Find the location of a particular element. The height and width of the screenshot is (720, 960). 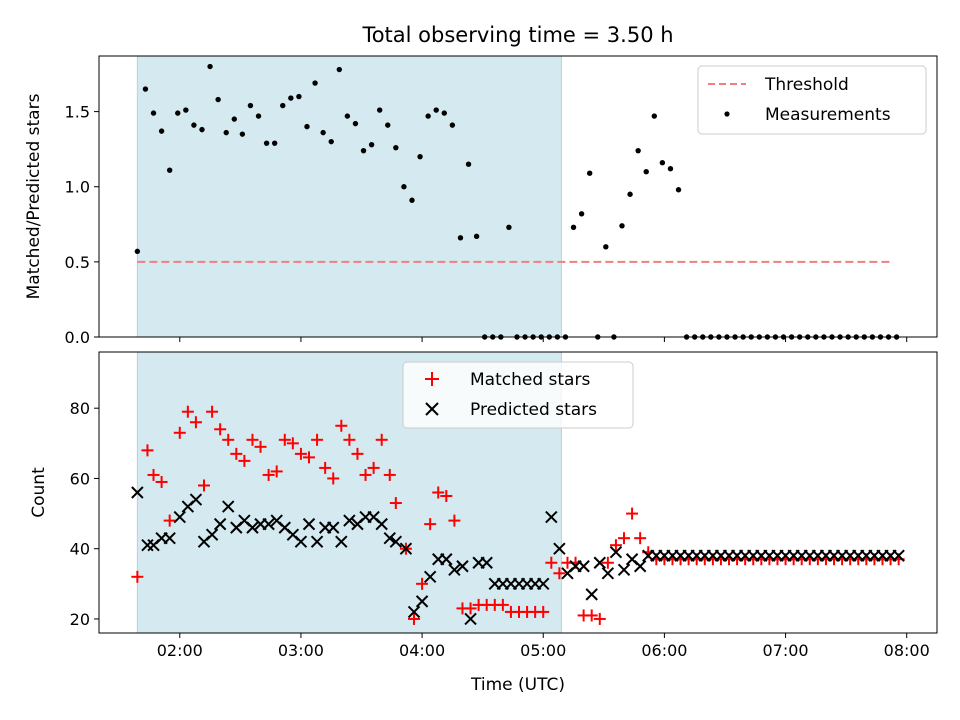

legend-predicted-label: Predicted stars is located at coordinates (533, 410).